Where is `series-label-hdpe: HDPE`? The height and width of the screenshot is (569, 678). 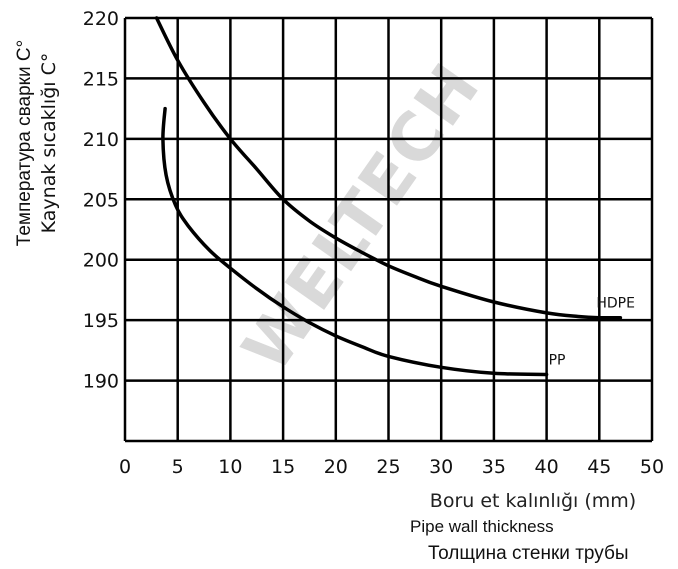 series-label-hdpe: HDPE is located at coordinates (615, 304).